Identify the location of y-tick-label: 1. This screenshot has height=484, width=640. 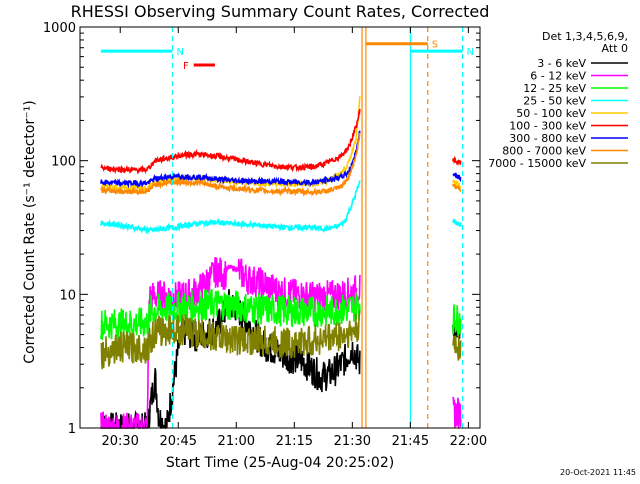
(72, 429).